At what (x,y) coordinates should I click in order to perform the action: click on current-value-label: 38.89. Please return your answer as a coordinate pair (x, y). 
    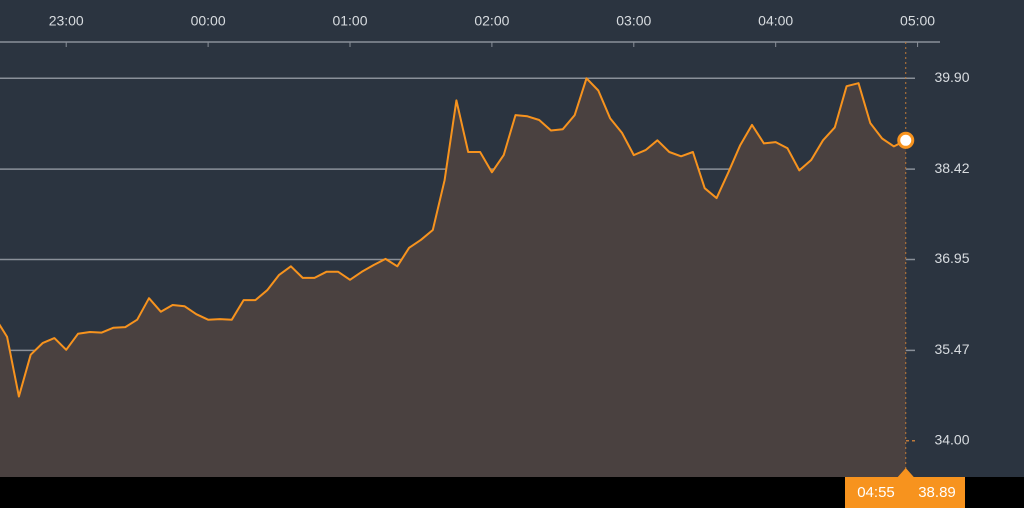
    Looking at the image, I should click on (937, 492).